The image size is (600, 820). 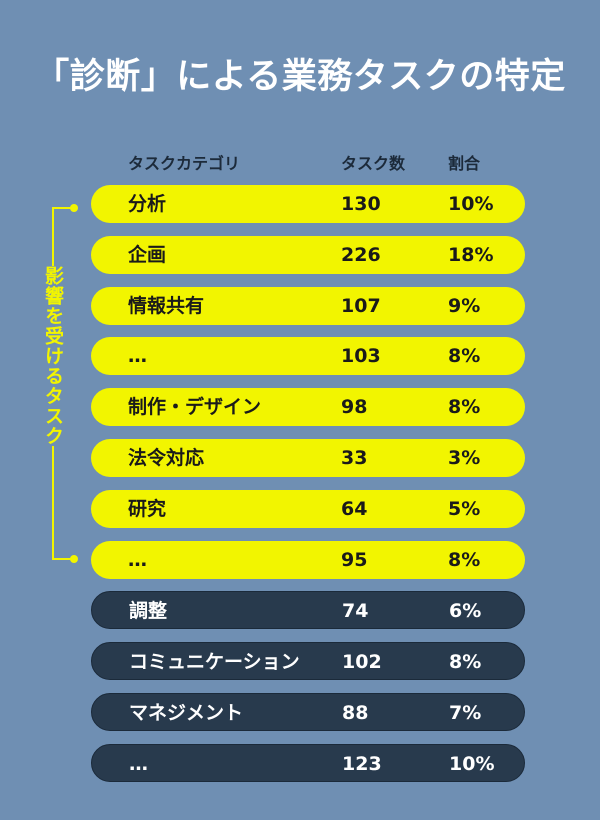 I want to click on table-row: 調整 74 6%, so click(x=308, y=610).